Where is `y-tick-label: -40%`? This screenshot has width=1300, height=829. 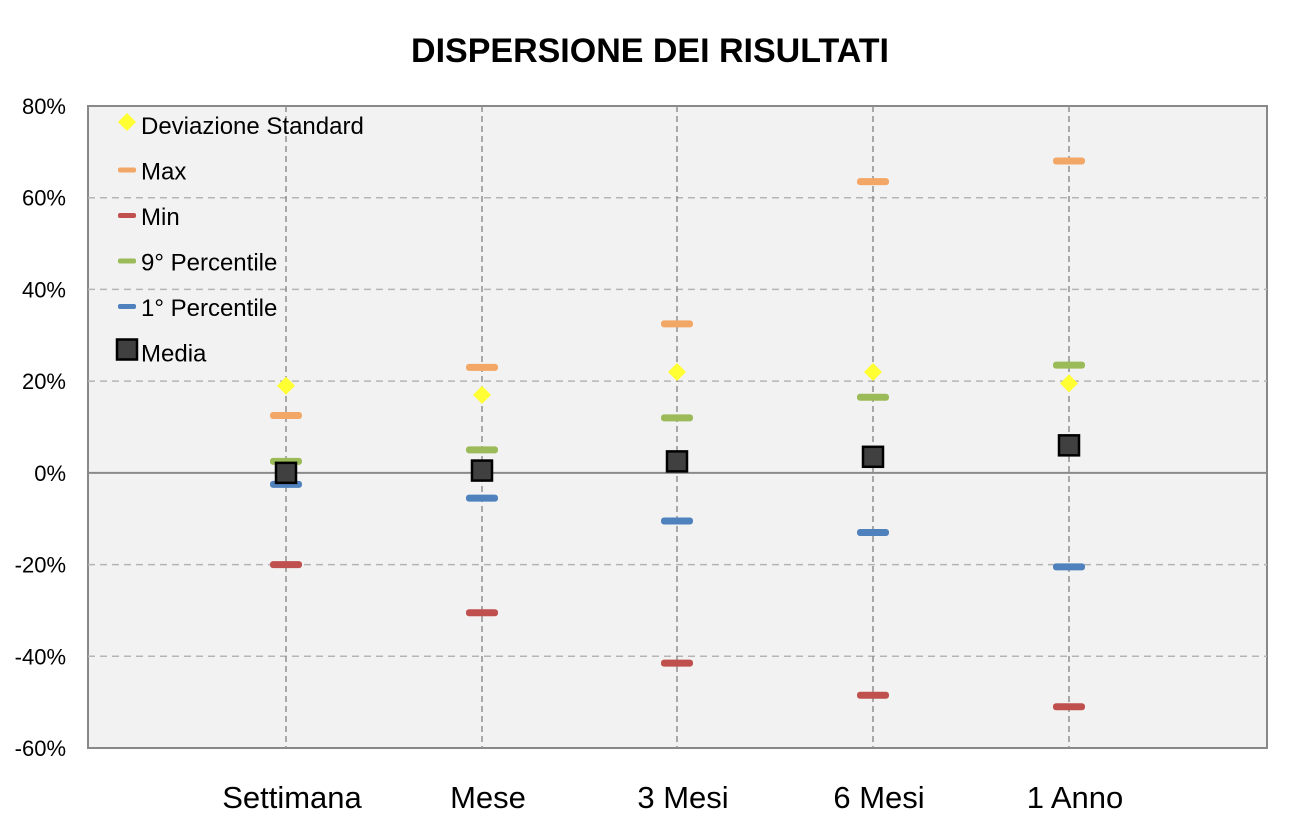
y-tick-label: -40% is located at coordinates (40, 656).